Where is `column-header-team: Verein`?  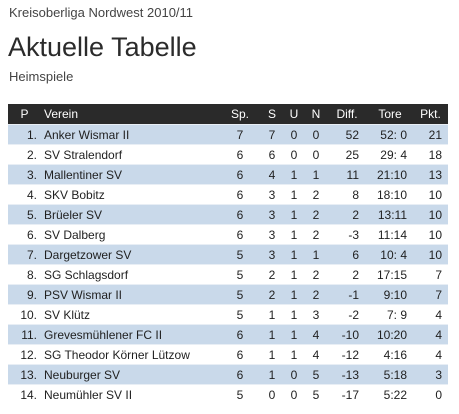
column-header-team: Verein is located at coordinates (130, 114).